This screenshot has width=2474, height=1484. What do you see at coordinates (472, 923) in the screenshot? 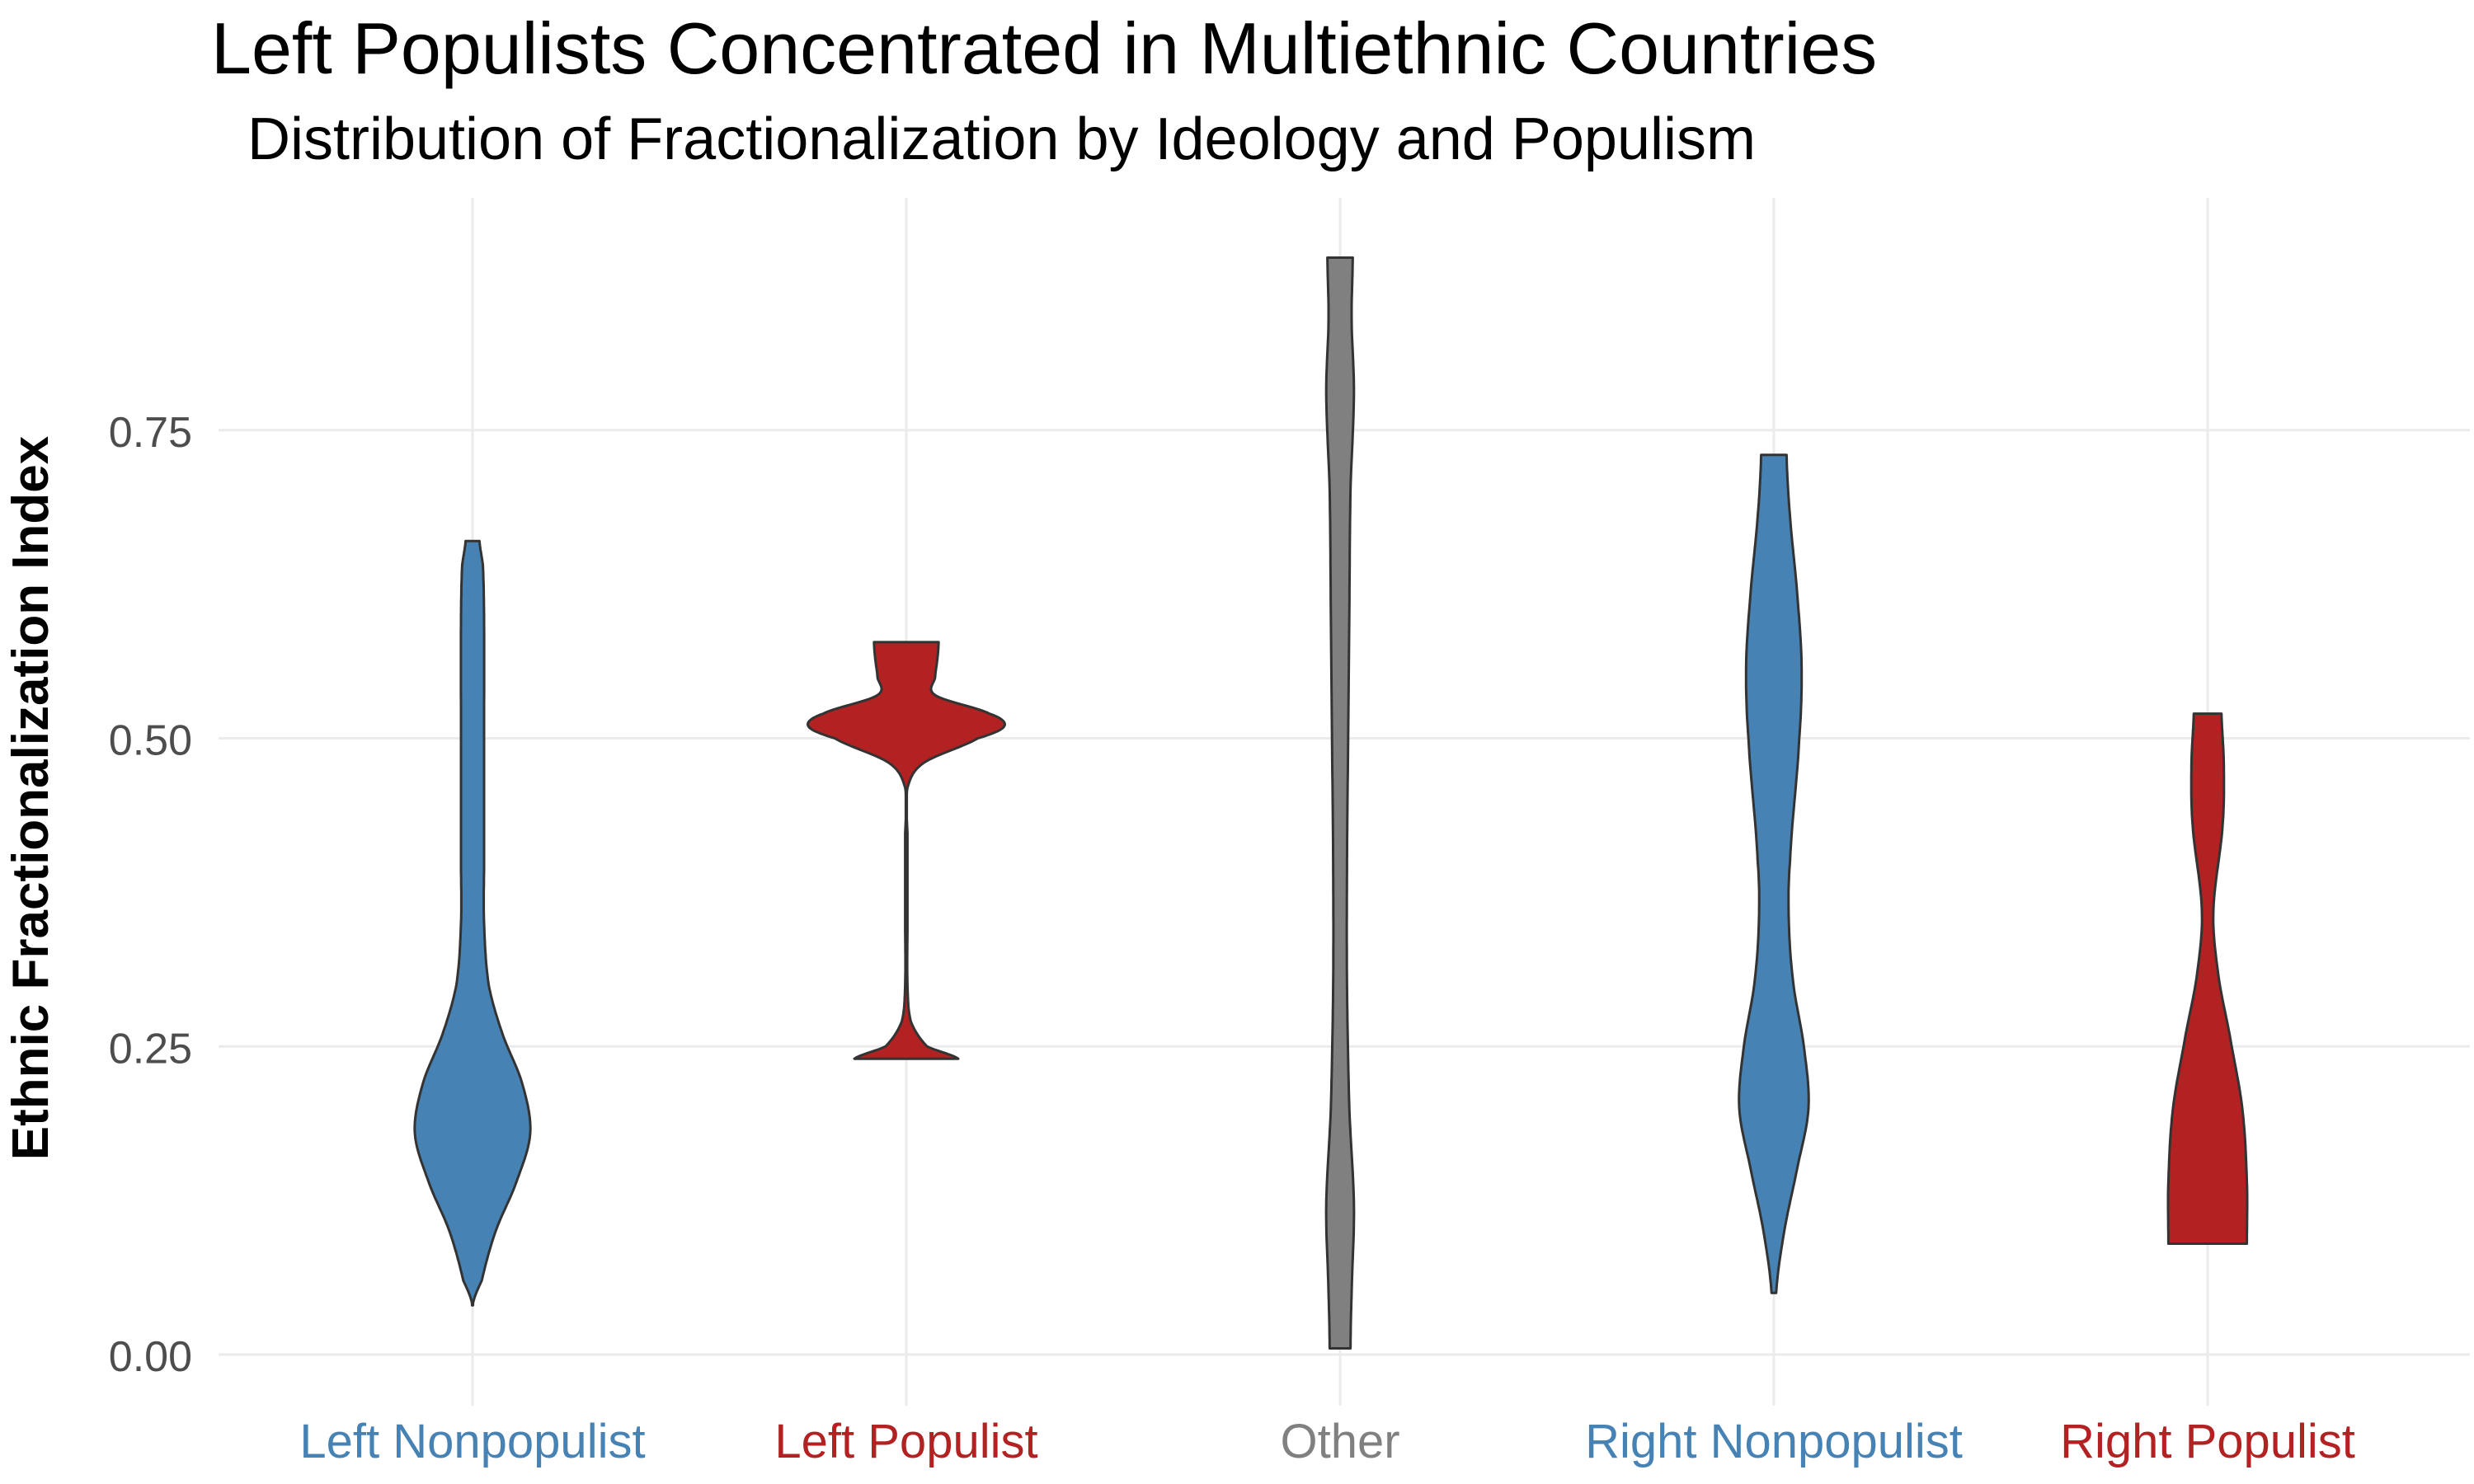
I see `violin-left-nonpopulist` at bounding box center [472, 923].